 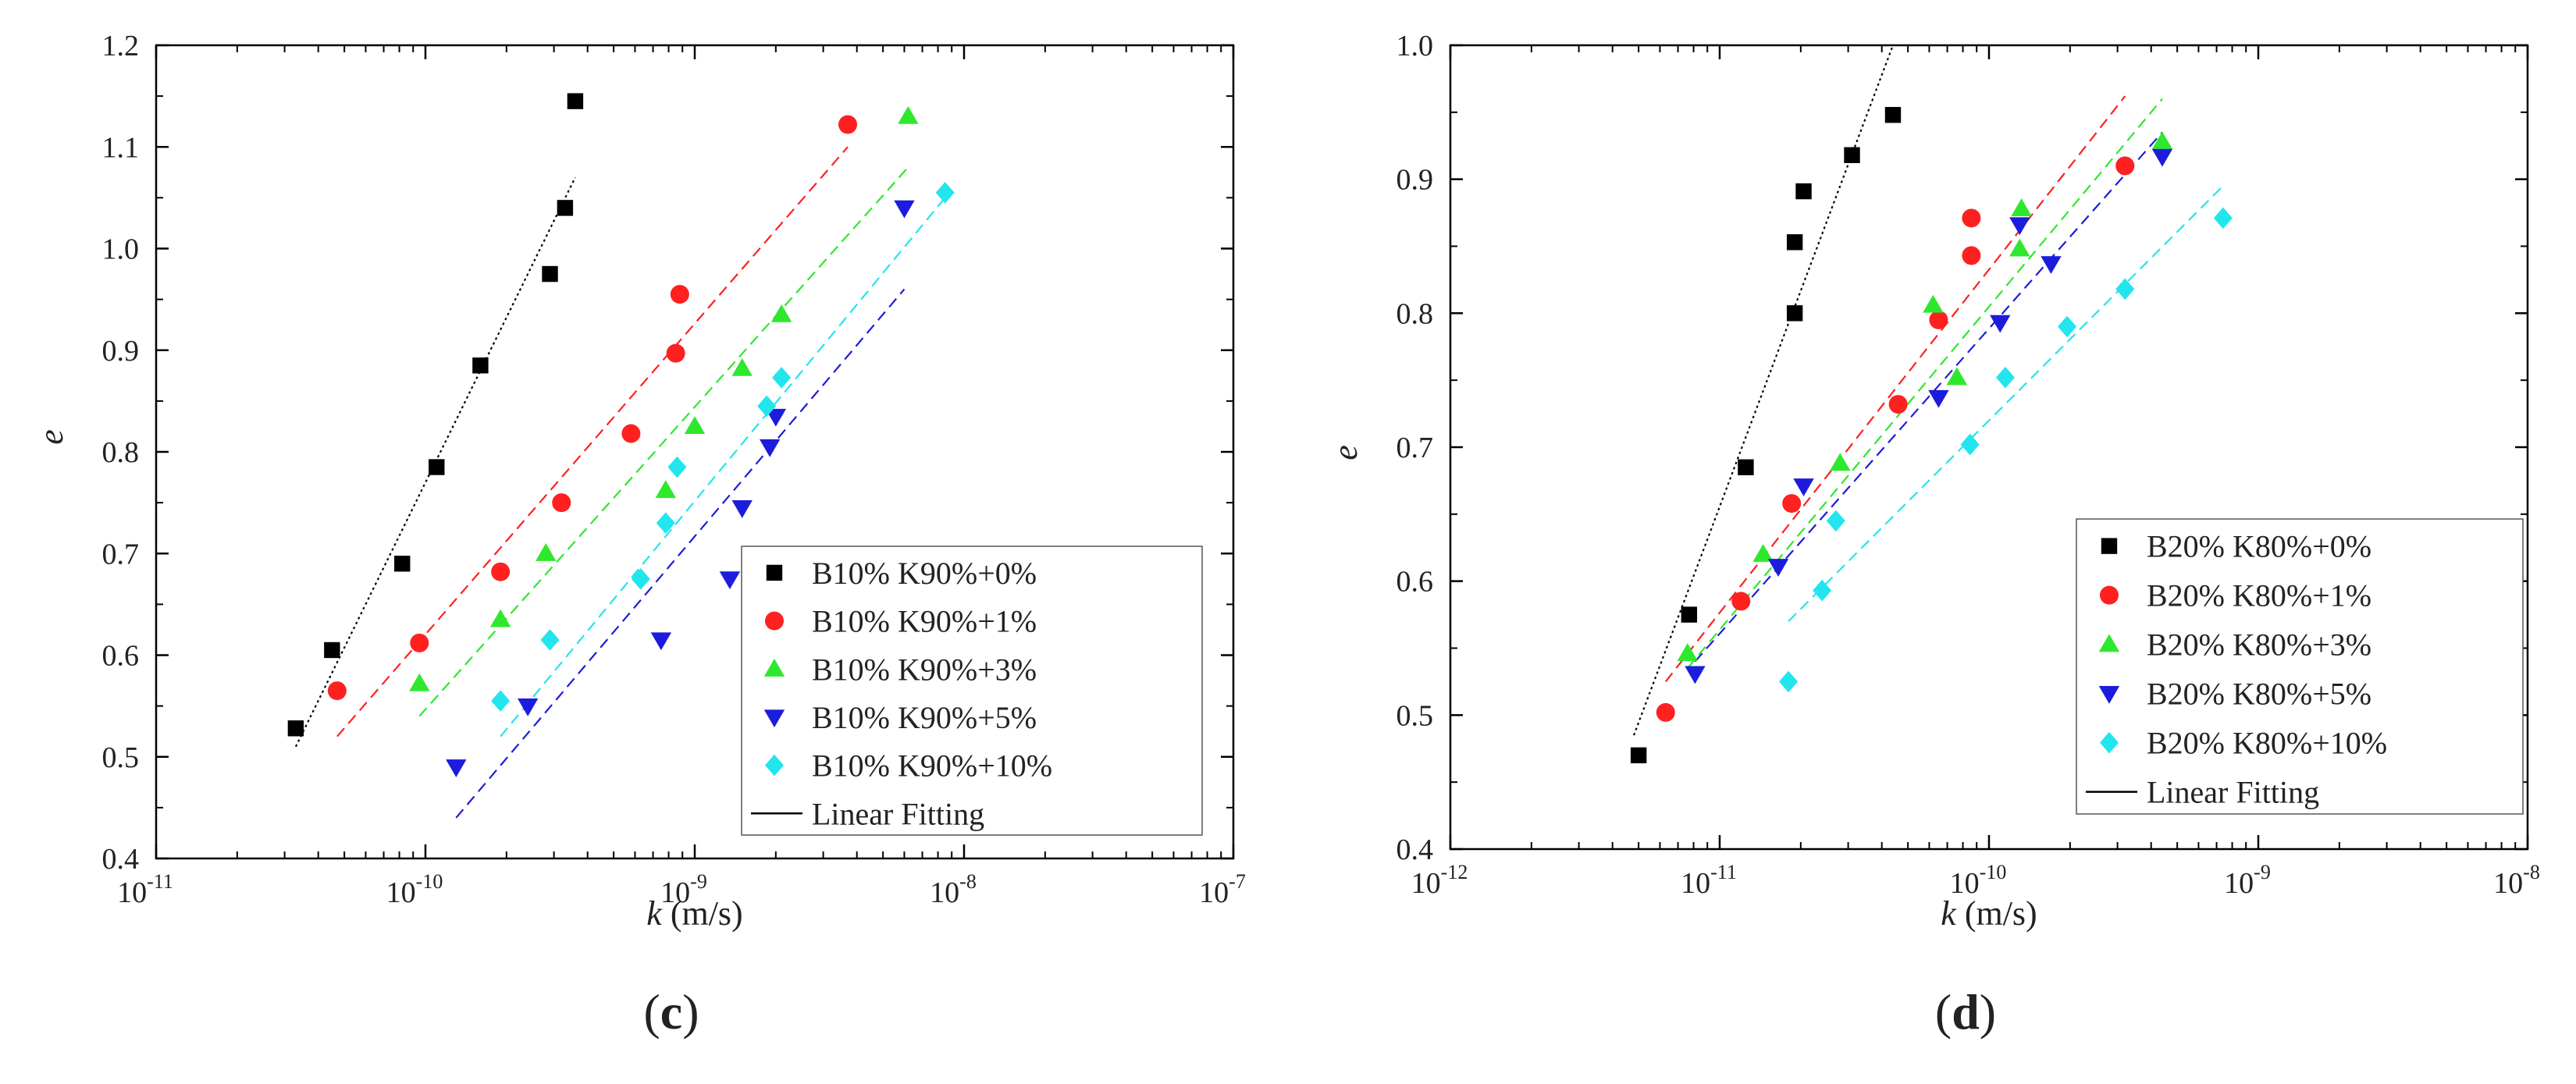 What do you see at coordinates (924, 573) in the screenshot?
I see `legend-label-c-0: B10% K90%+0%` at bounding box center [924, 573].